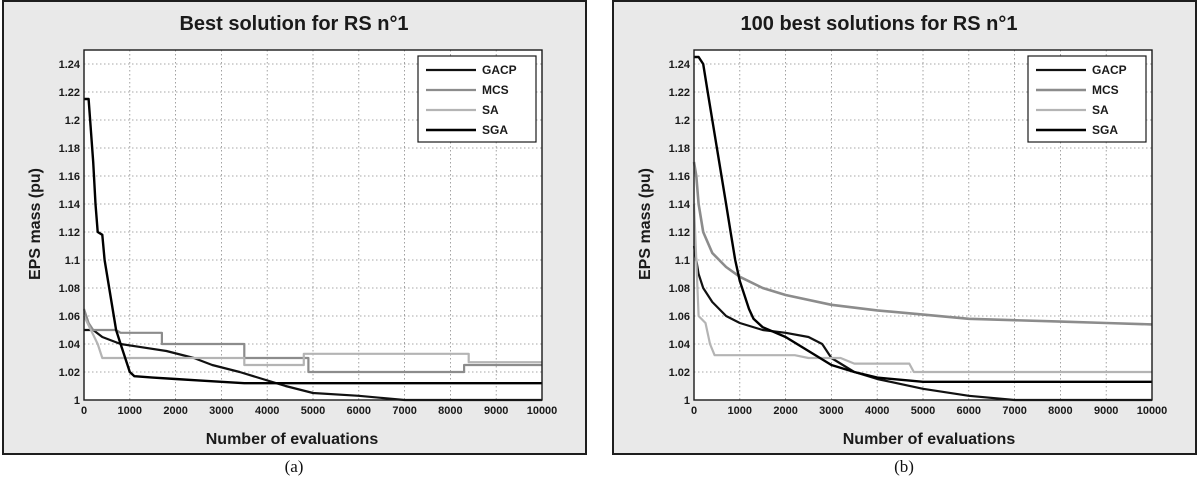  What do you see at coordinates (904, 466) in the screenshot?
I see `caption-b: (b)` at bounding box center [904, 466].